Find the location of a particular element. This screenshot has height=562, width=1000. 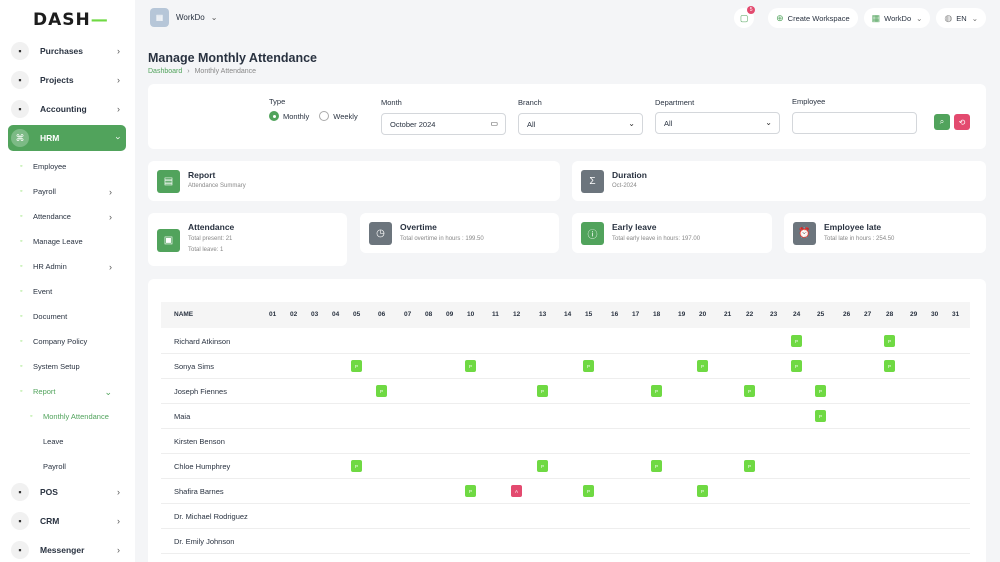

reset-button: ⟲ is located at coordinates (962, 122).